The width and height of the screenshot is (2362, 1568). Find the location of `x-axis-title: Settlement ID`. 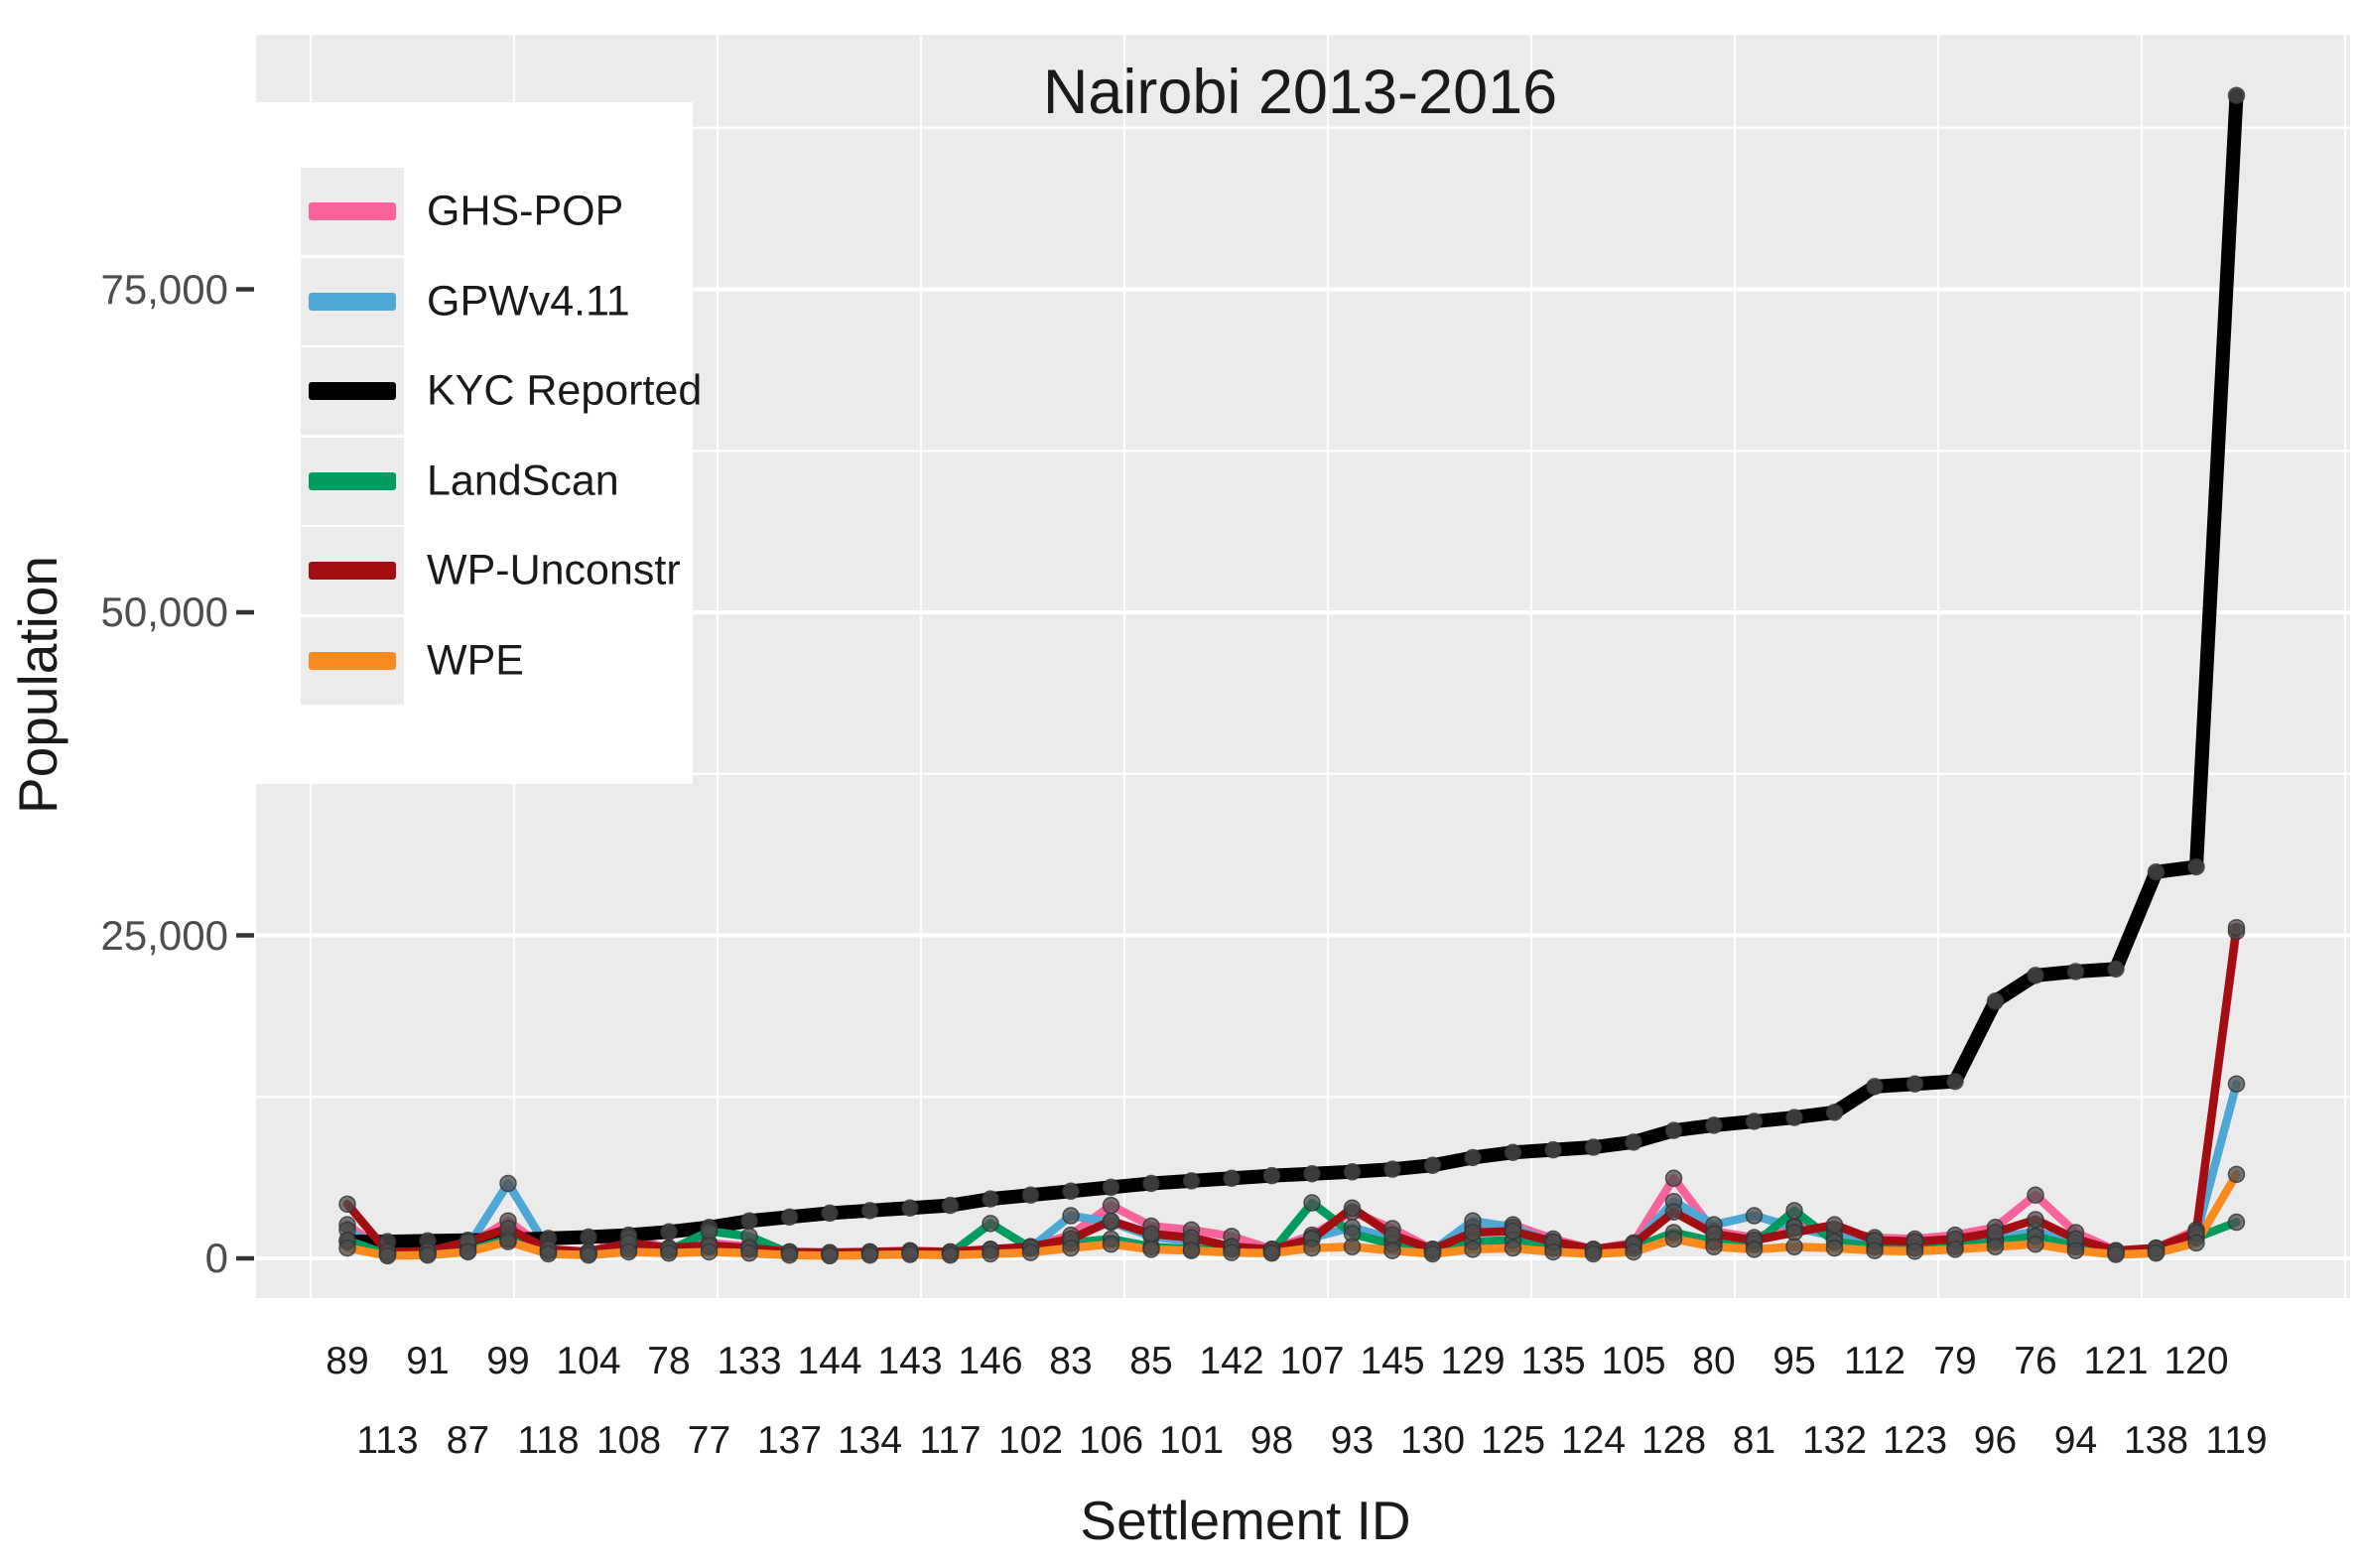

x-axis-title: Settlement ID is located at coordinates (1245, 1520).